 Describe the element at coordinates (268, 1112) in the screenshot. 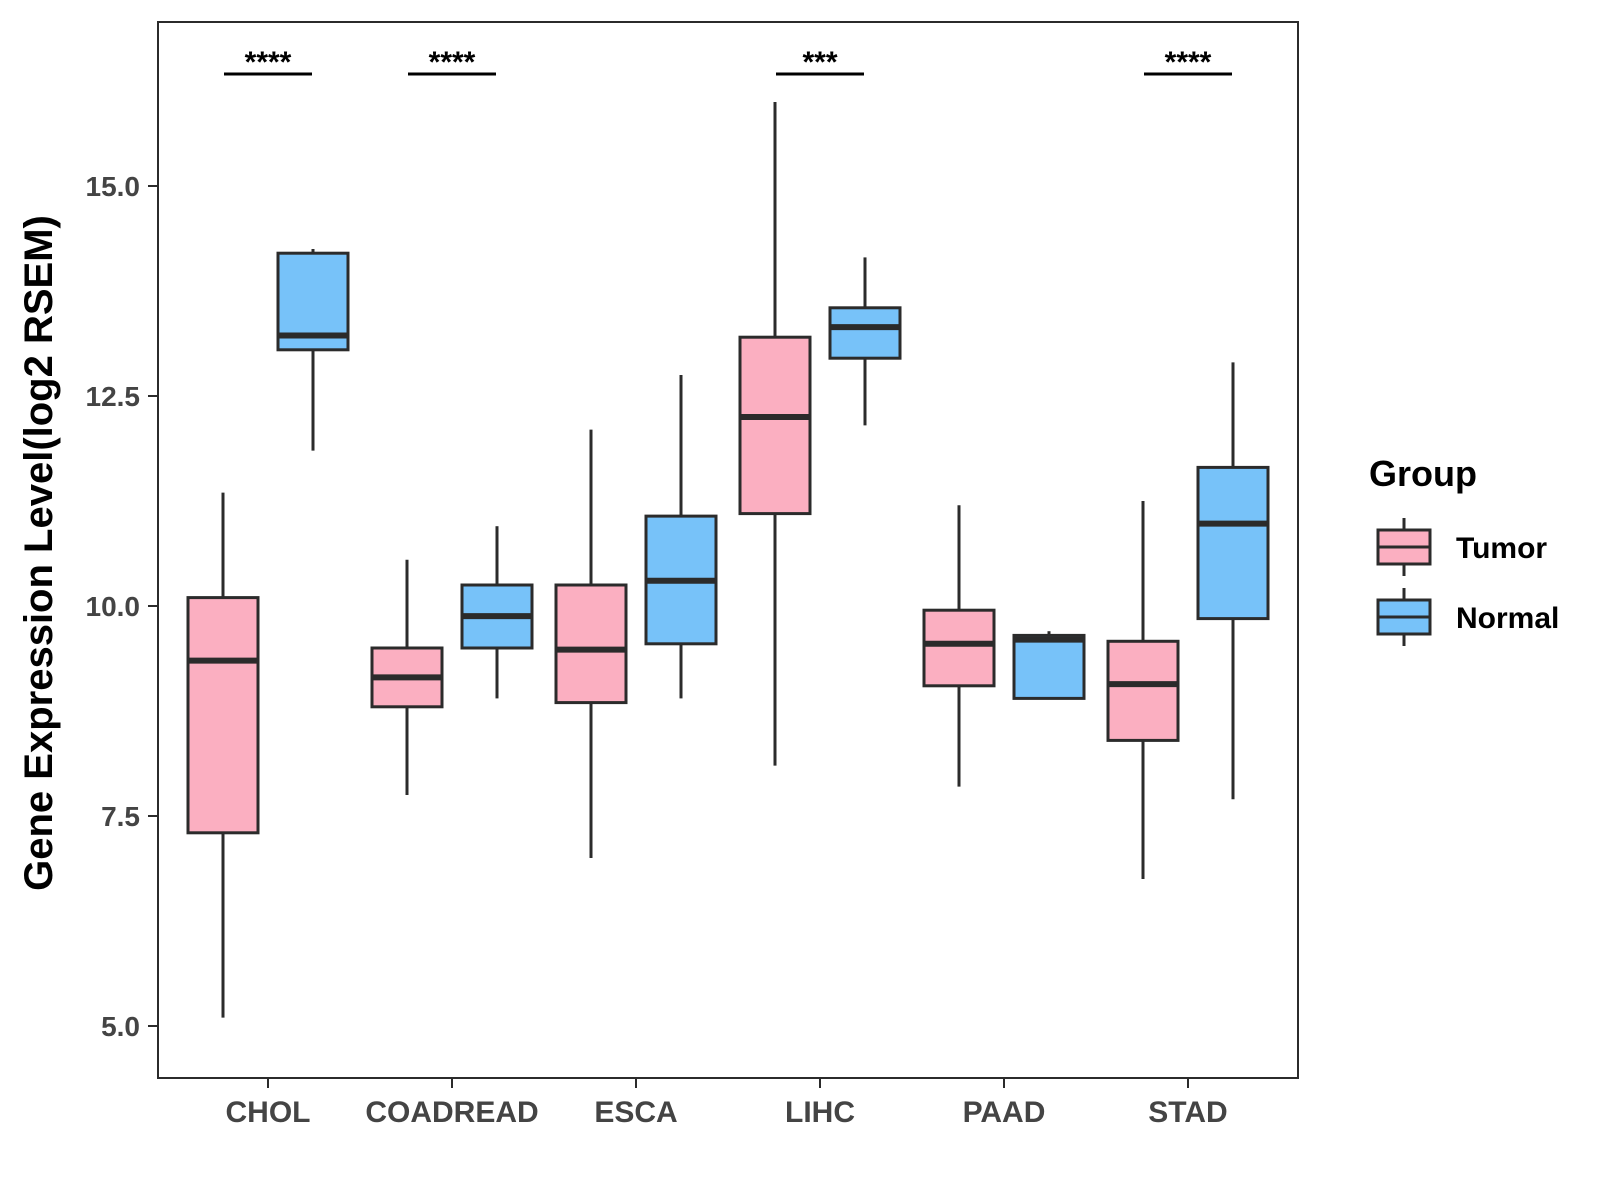

I see `x-tick-label: CHOL` at that location.